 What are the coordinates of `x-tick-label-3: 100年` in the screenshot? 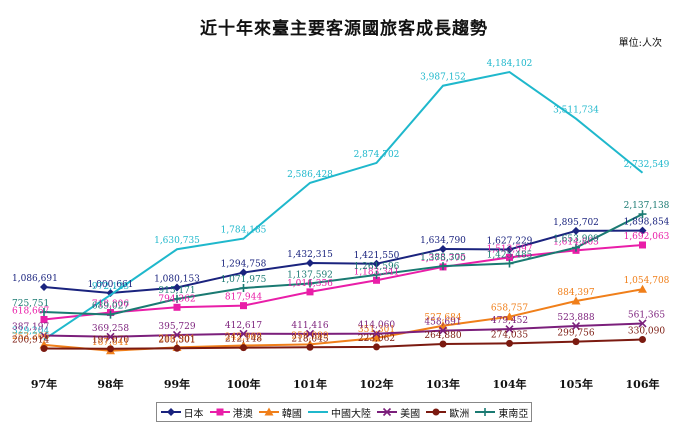 It's located at (244, 384).